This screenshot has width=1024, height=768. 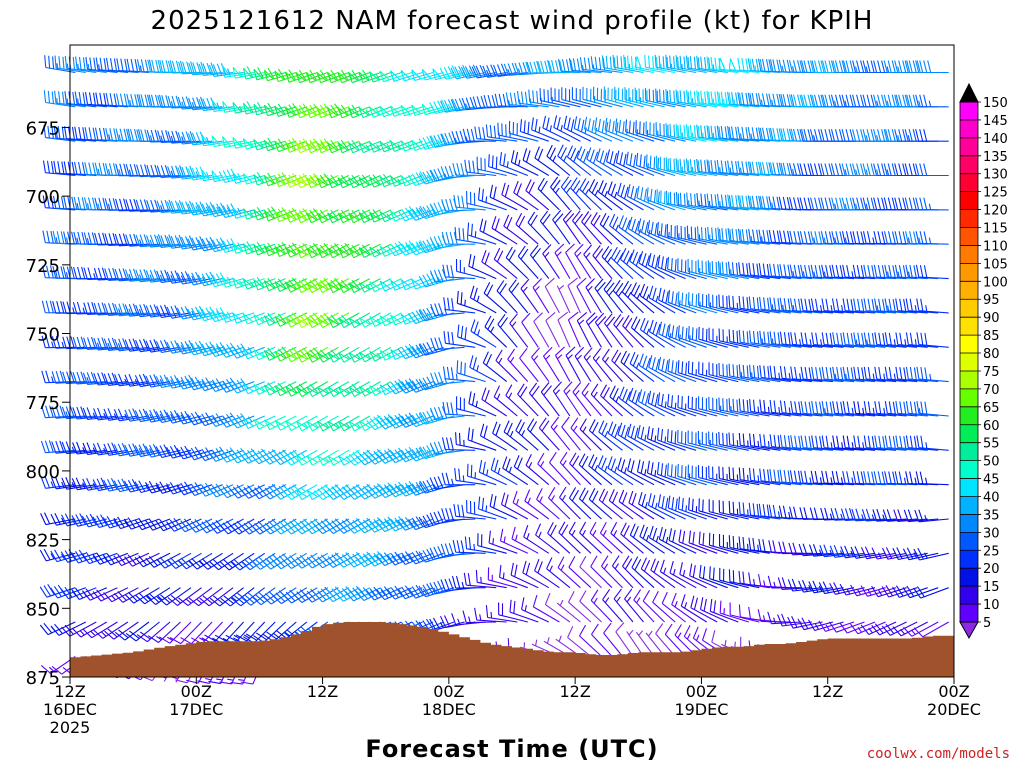 What do you see at coordinates (991, 444) in the screenshot?
I see `colorbar-label-55: 55` at bounding box center [991, 444].